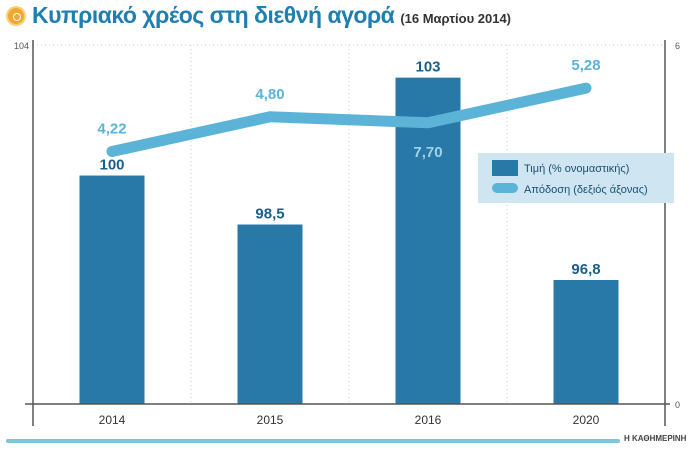 Image resolution: width=692 pixels, height=451 pixels. What do you see at coordinates (349, 120) in the screenshot?
I see `yield-line` at bounding box center [349, 120].